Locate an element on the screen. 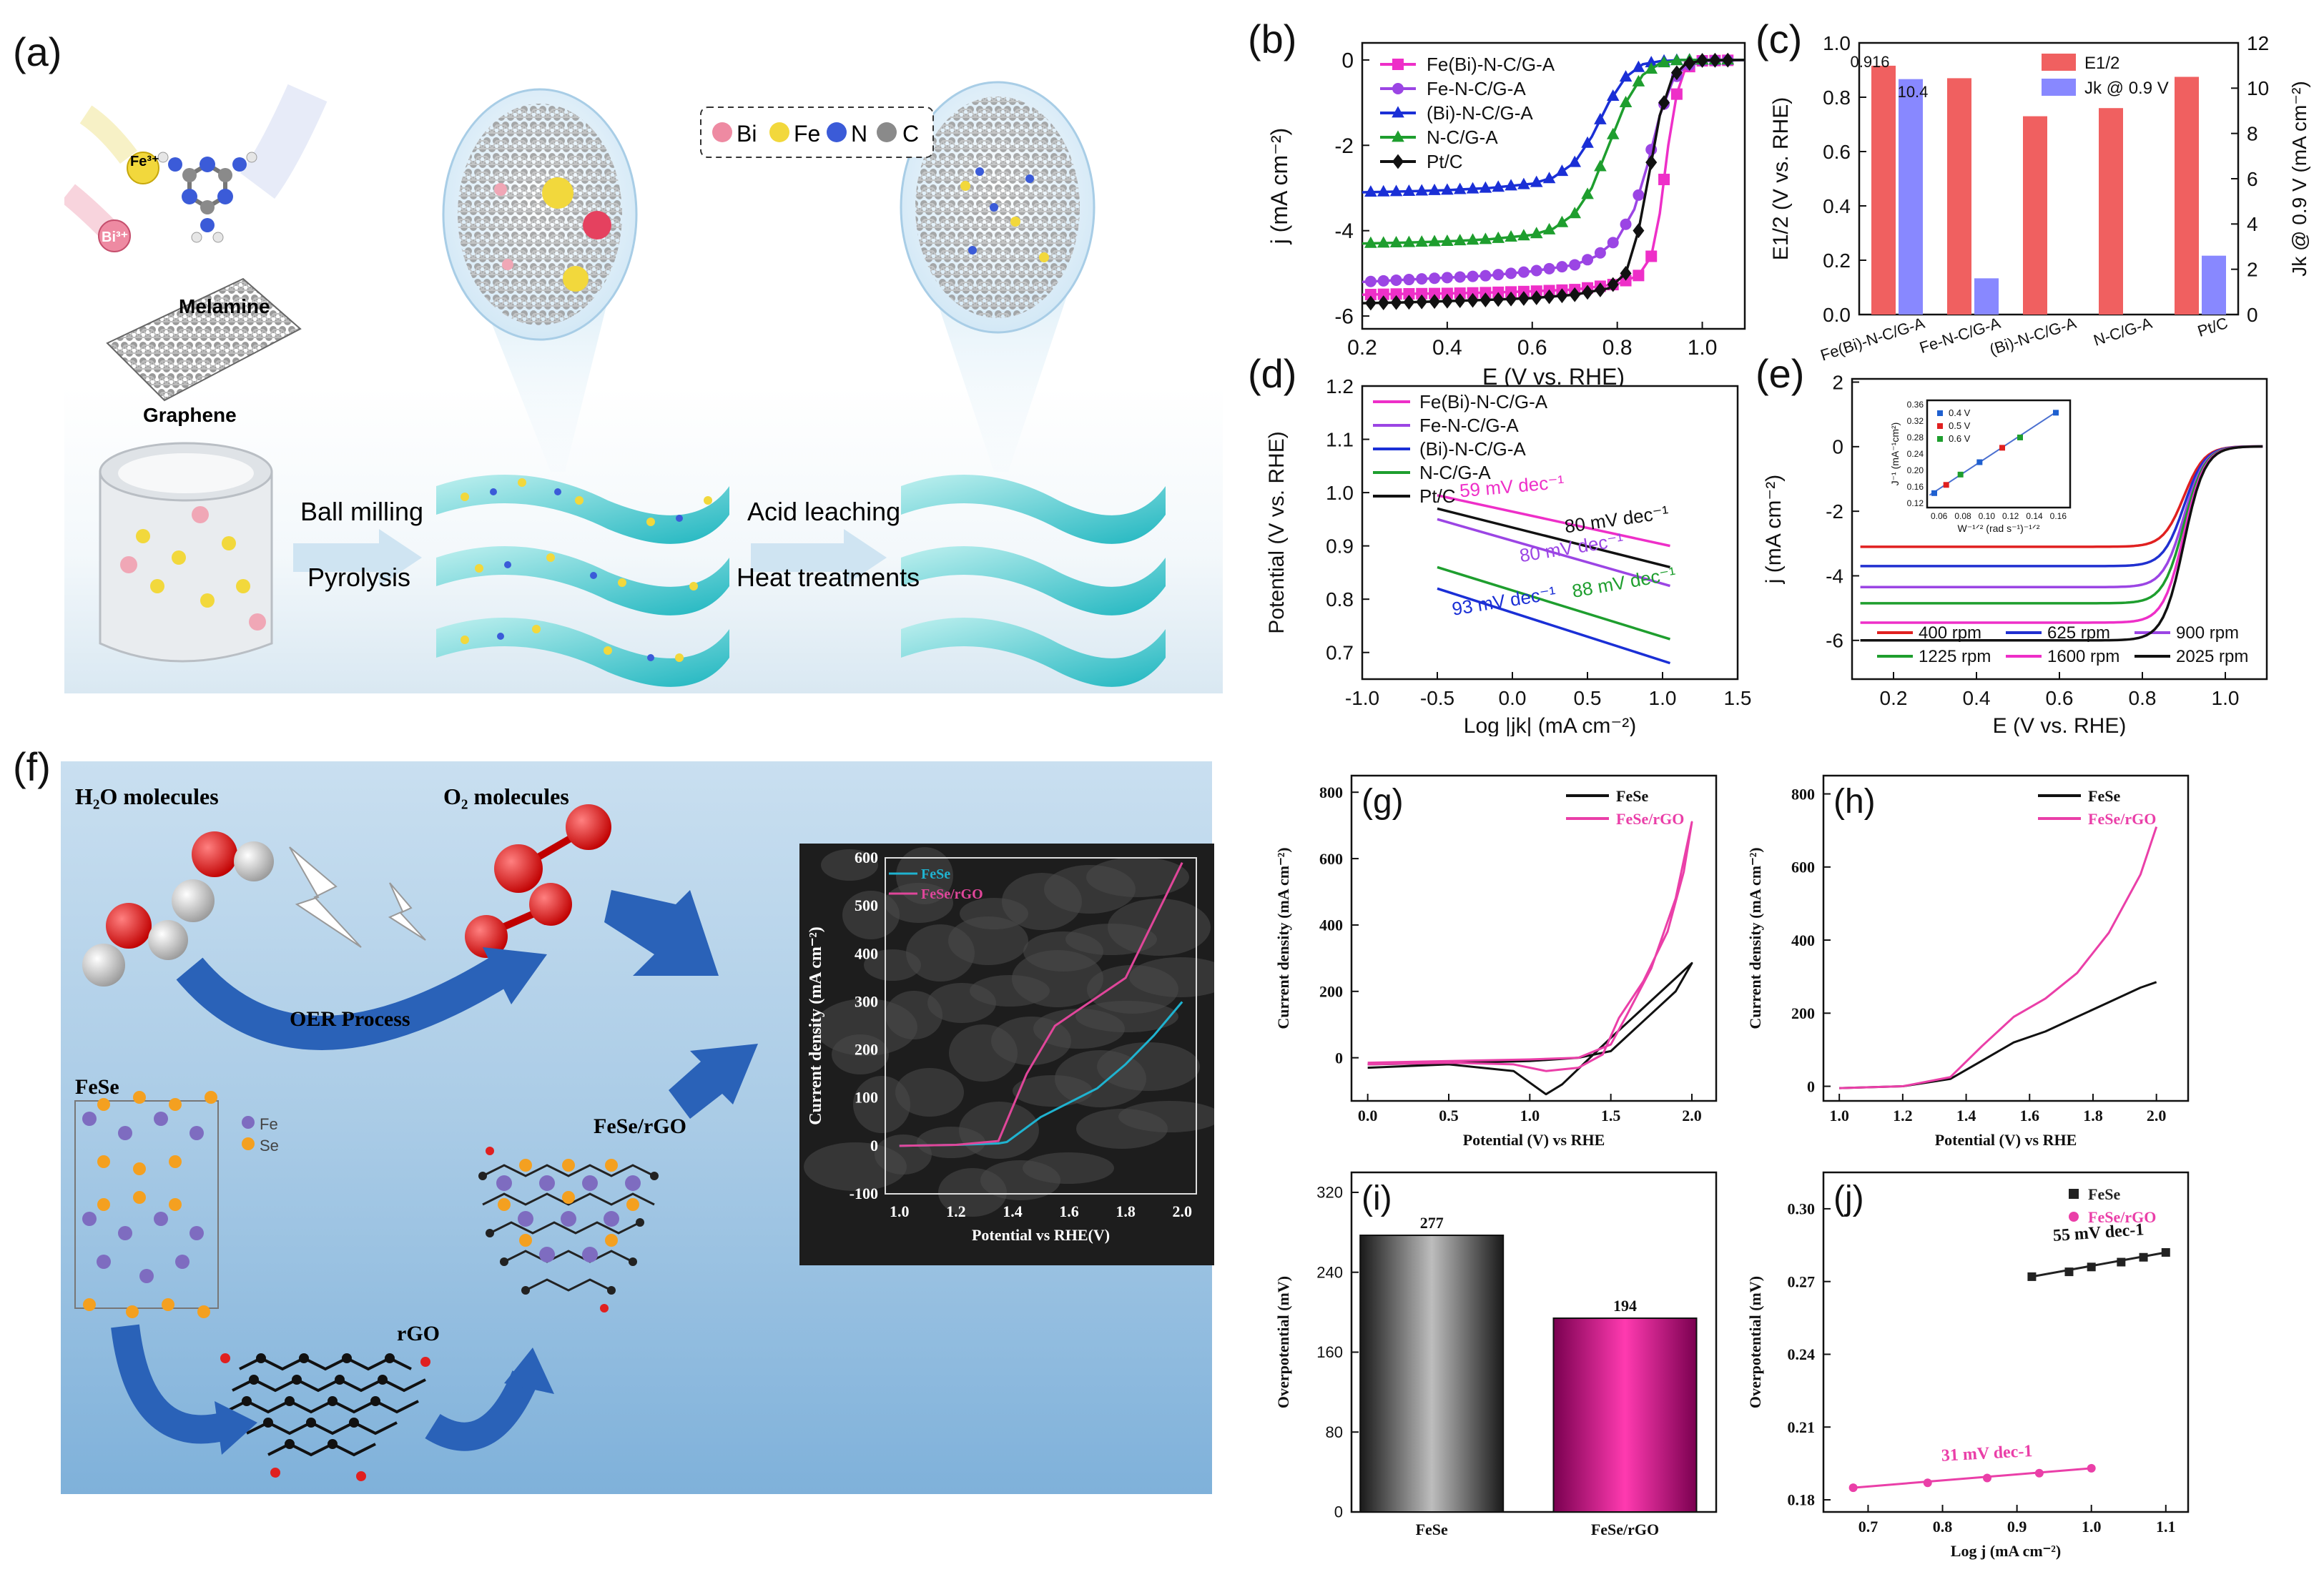 Image resolution: width=2324 pixels, height=1572 pixels. chart-h-legend-label-1: FeSe/rGO is located at coordinates (2122, 819).